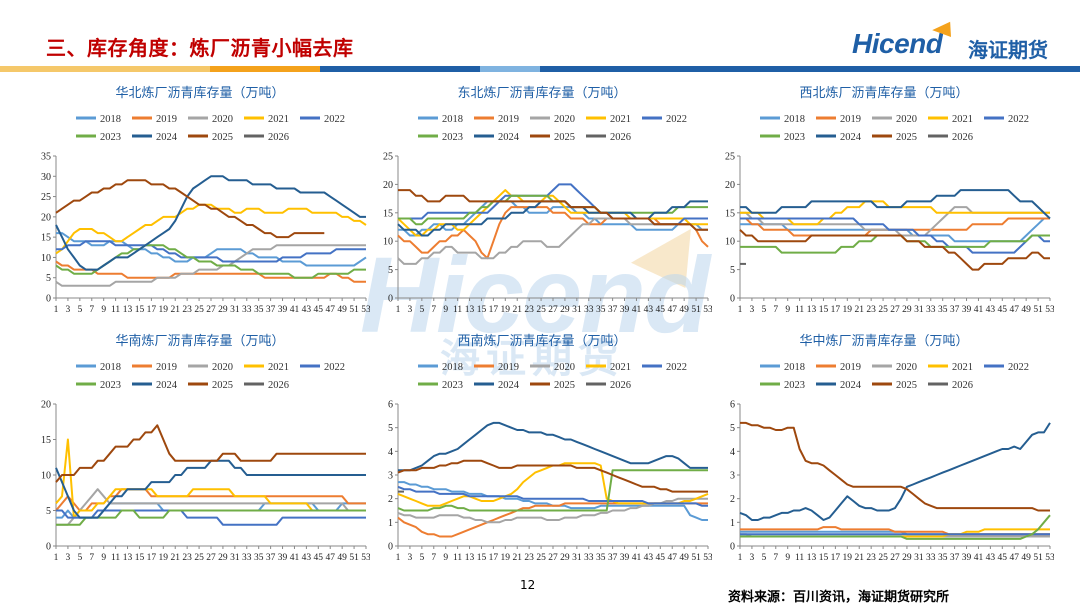  Describe the element at coordinates (838, 367) in the screenshot. I see `legend-item-2019: 2019` at that location.